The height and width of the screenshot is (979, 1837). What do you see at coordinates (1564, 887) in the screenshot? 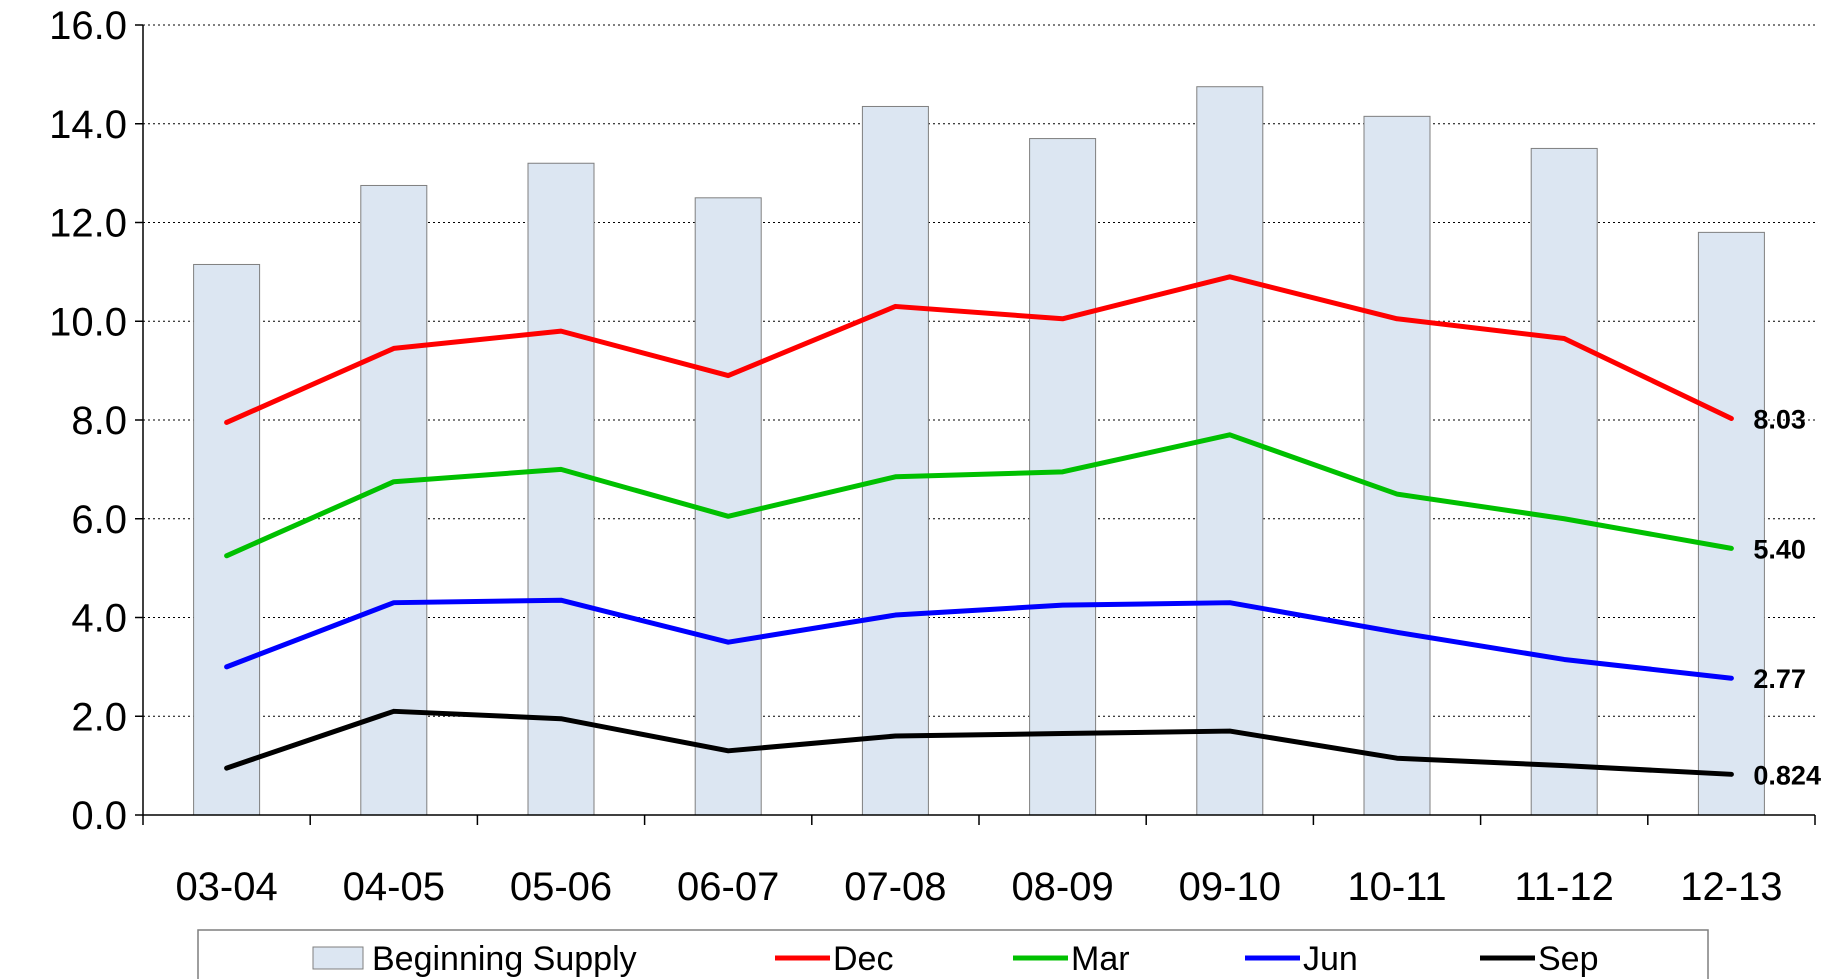
I see `x-tick-label: 11-12` at bounding box center [1564, 887].